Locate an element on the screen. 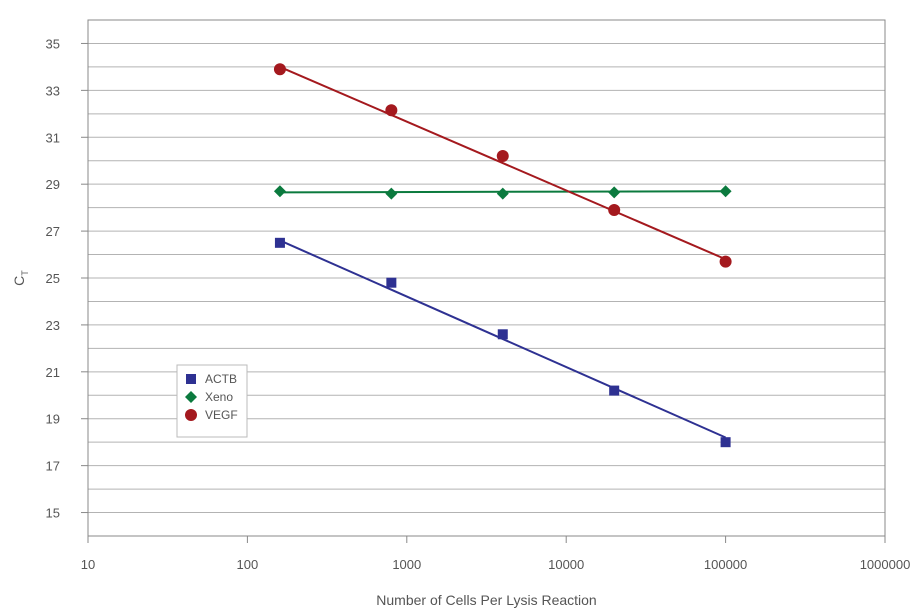 The height and width of the screenshot is (614, 923). y-tick-label: 15 is located at coordinates (53, 513).